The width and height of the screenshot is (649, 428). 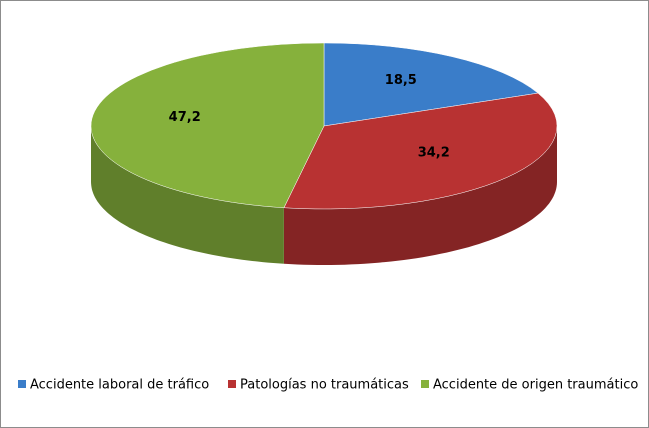 I want to click on value-label: 47,2, so click(x=185, y=117).